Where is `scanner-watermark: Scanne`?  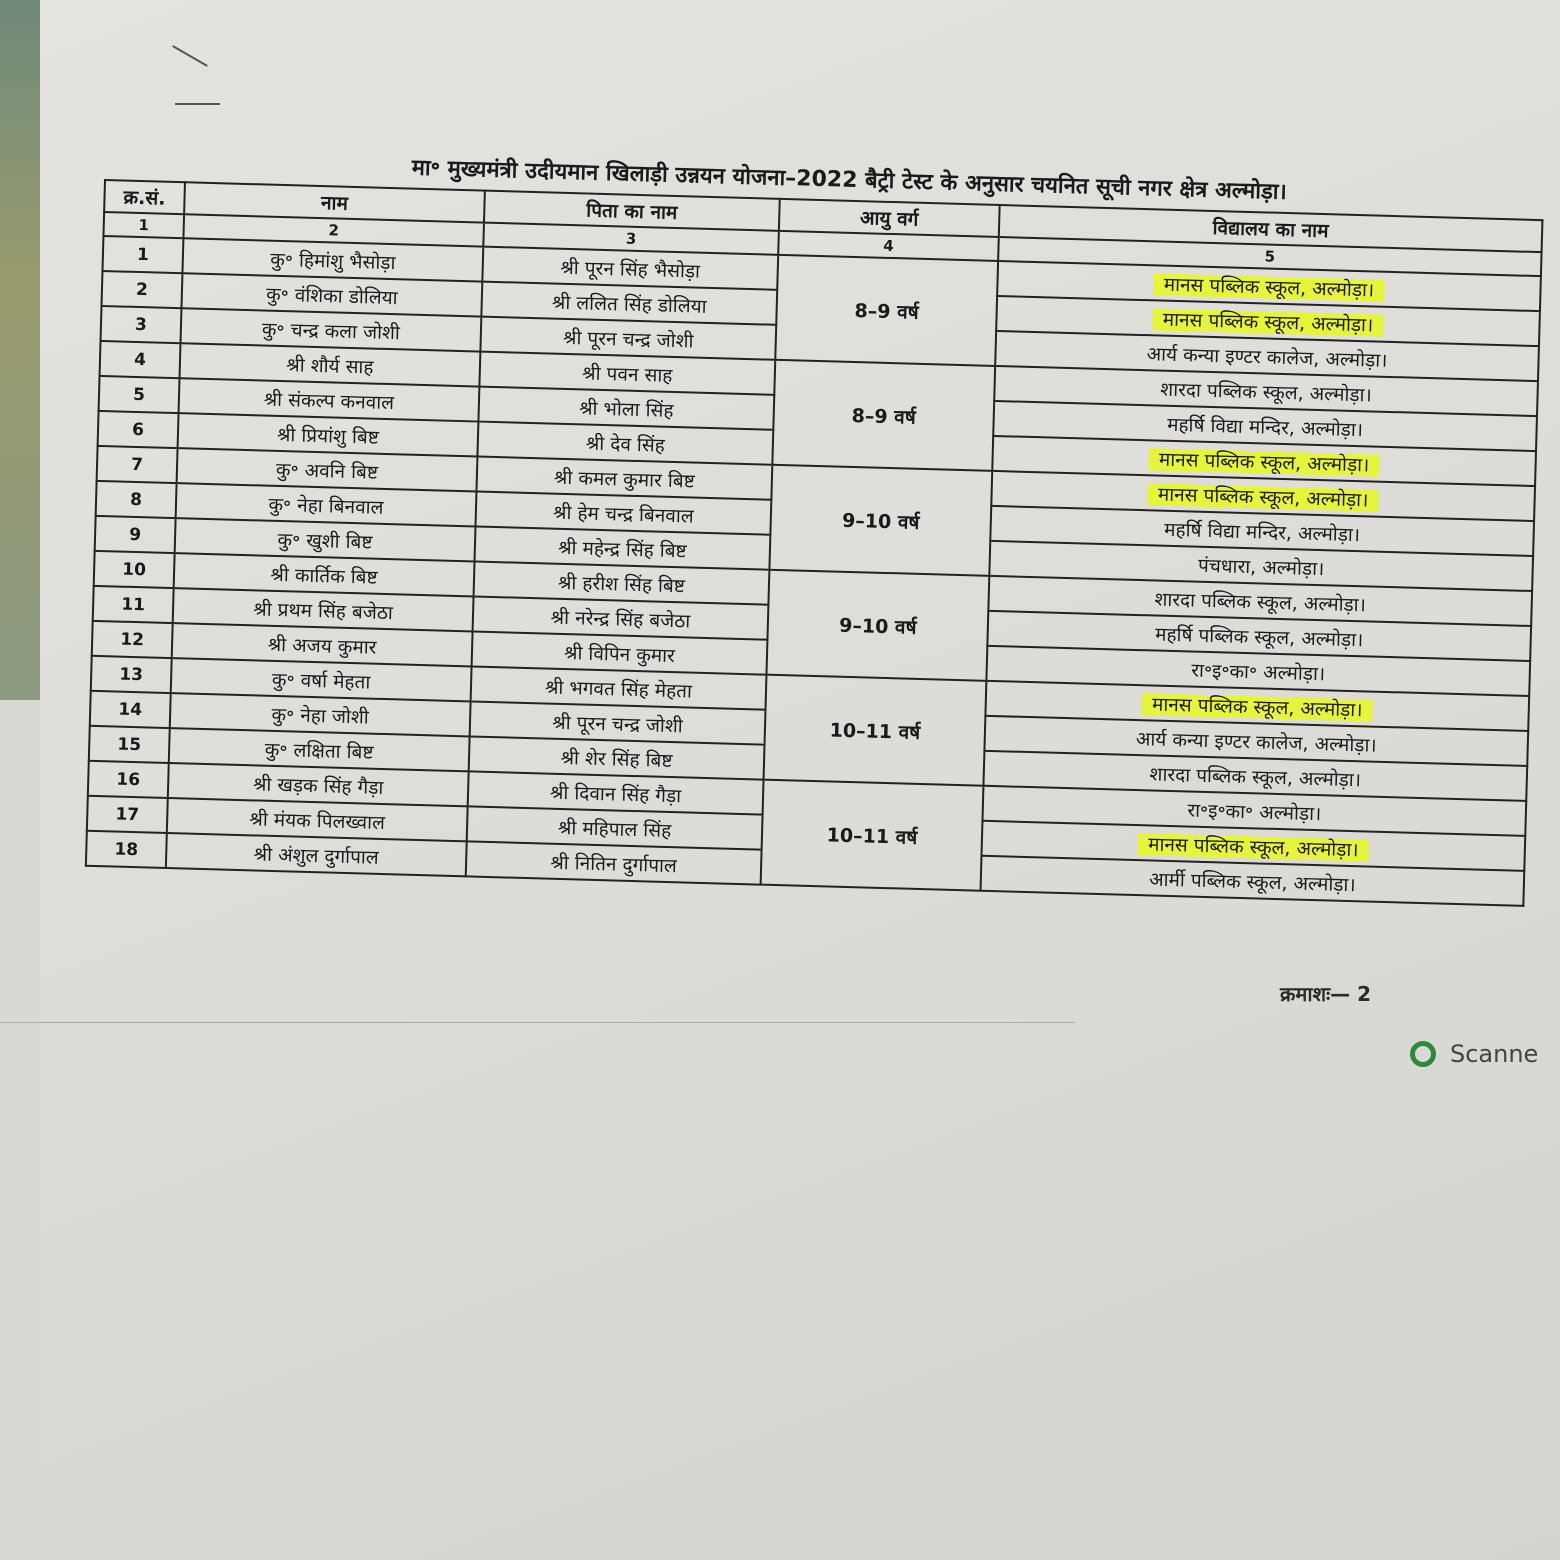
scanner-watermark: Scanne is located at coordinates (1474, 1054).